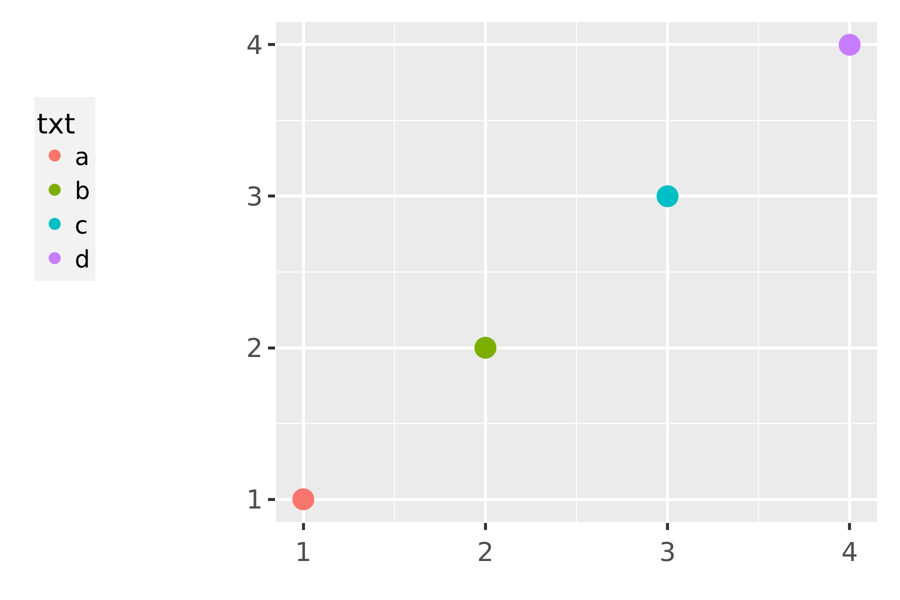 The height and width of the screenshot is (600, 900). I want to click on legend-label: a, so click(82, 156).